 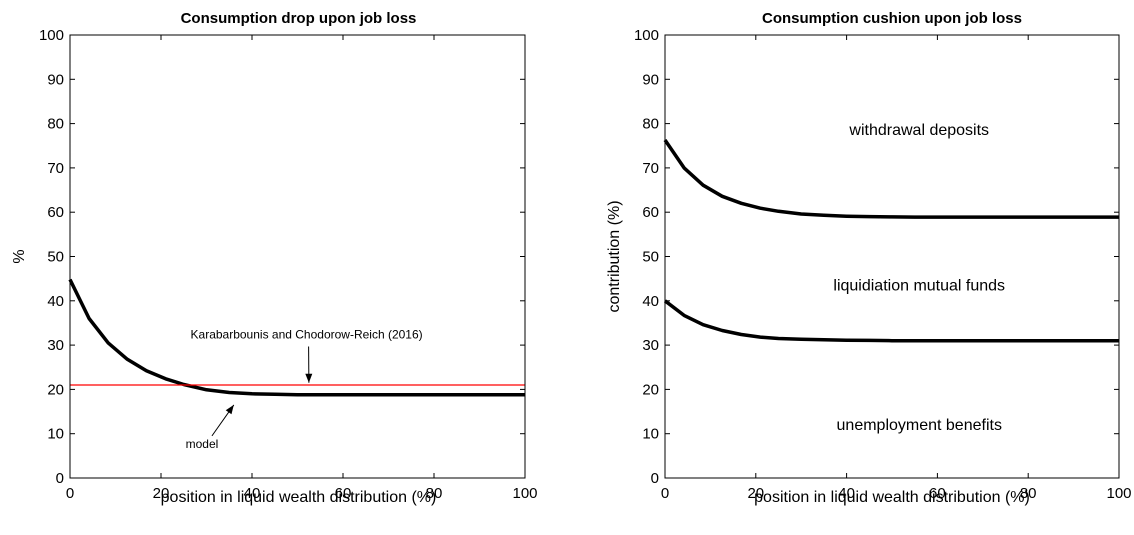 I want to click on reference-annotation: Karabarbounis and Chodorow-Reich (2016), so click(x=307, y=334).